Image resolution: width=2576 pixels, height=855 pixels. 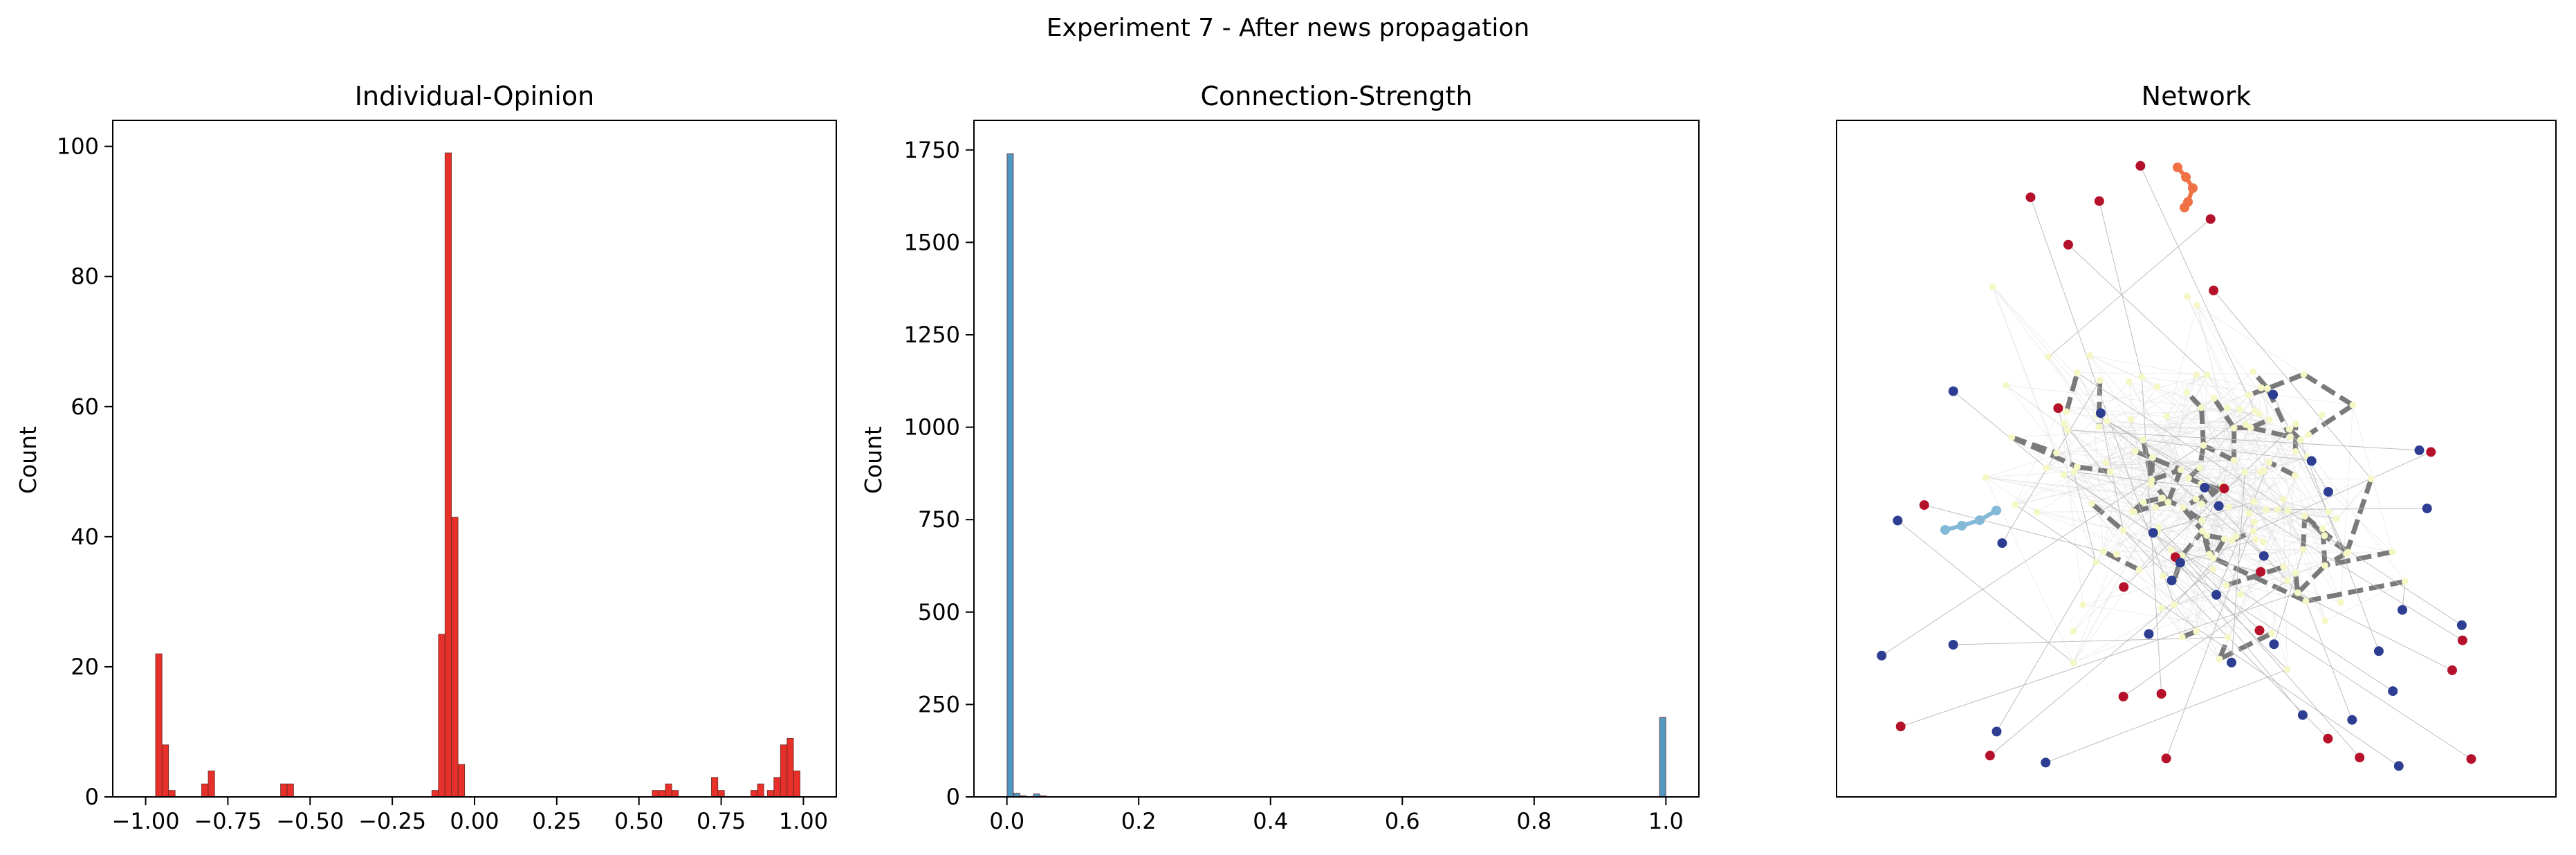 I want to click on strength-chart-title: Connection-Strength, so click(x=1336, y=96).